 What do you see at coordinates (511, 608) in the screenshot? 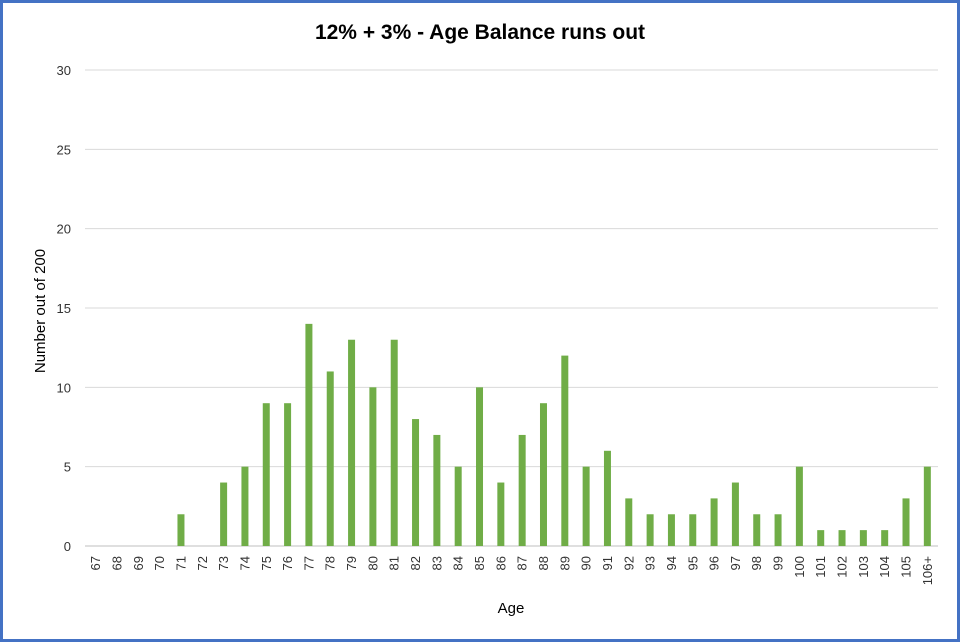
I see `x-axis-label: Age` at bounding box center [511, 608].